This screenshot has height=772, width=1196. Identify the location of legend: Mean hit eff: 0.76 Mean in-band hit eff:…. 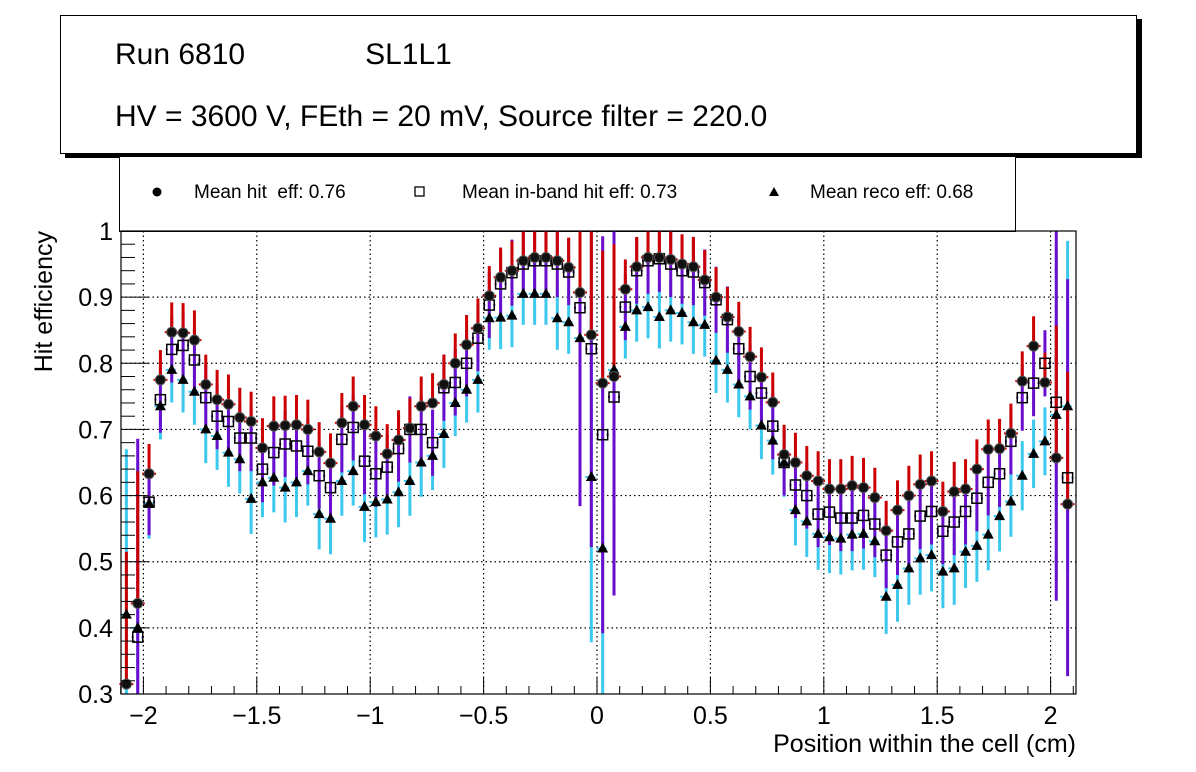
(567, 194).